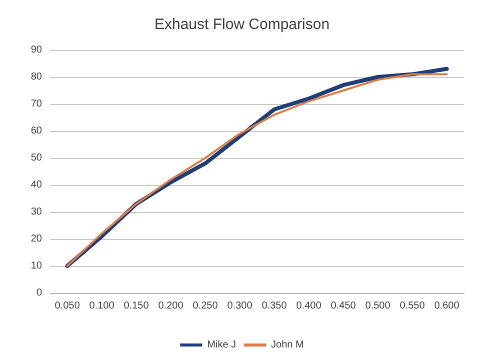 This screenshot has width=484, height=363. Describe the element at coordinates (36, 131) in the screenshot. I see `y-tick-label: 60` at that location.